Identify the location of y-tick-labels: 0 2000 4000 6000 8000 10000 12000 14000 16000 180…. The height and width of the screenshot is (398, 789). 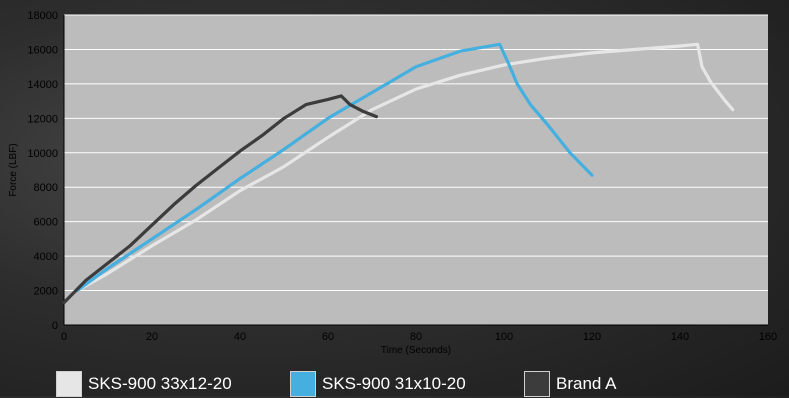
(42, 171).